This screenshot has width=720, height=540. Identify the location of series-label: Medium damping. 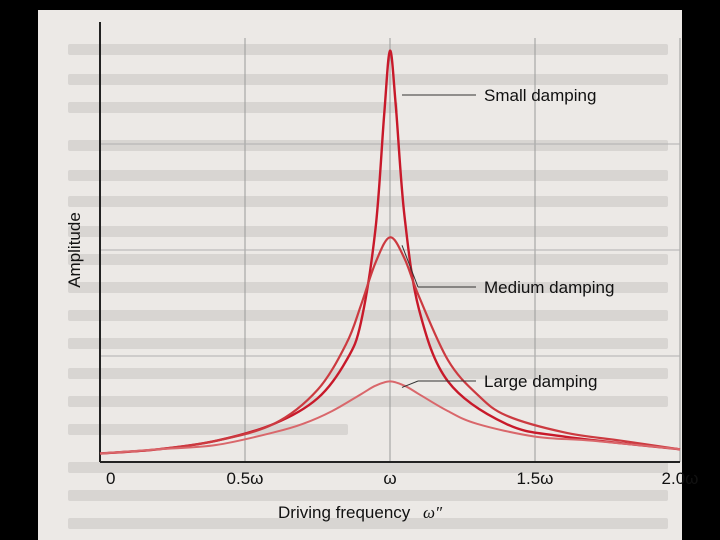
(549, 287).